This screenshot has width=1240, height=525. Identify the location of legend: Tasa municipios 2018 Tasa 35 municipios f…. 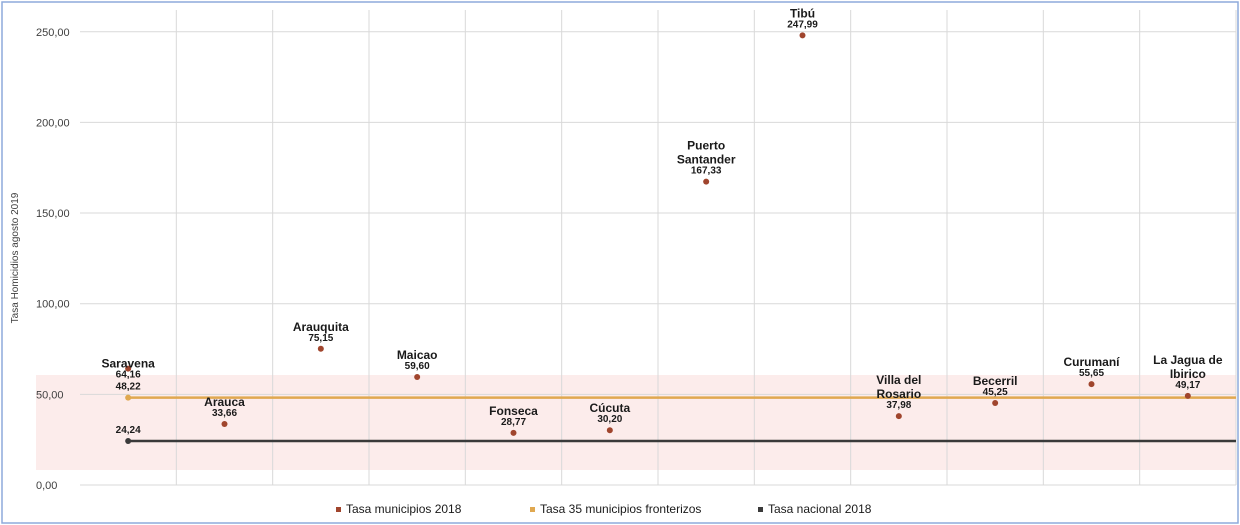
(604, 509).